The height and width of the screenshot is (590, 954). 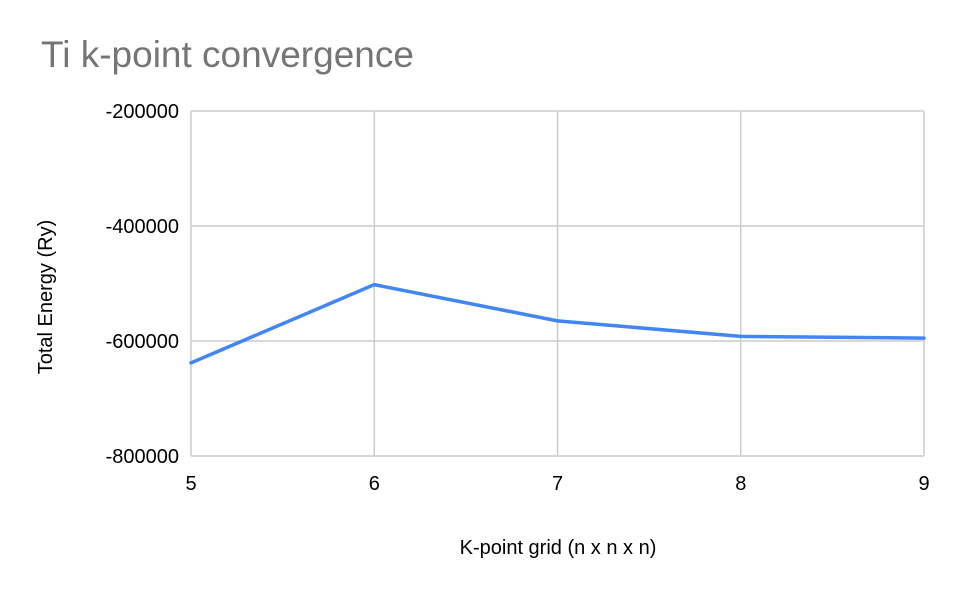 I want to click on x-axis-ticks: 5 6 7 8 9, so click(x=557, y=484).